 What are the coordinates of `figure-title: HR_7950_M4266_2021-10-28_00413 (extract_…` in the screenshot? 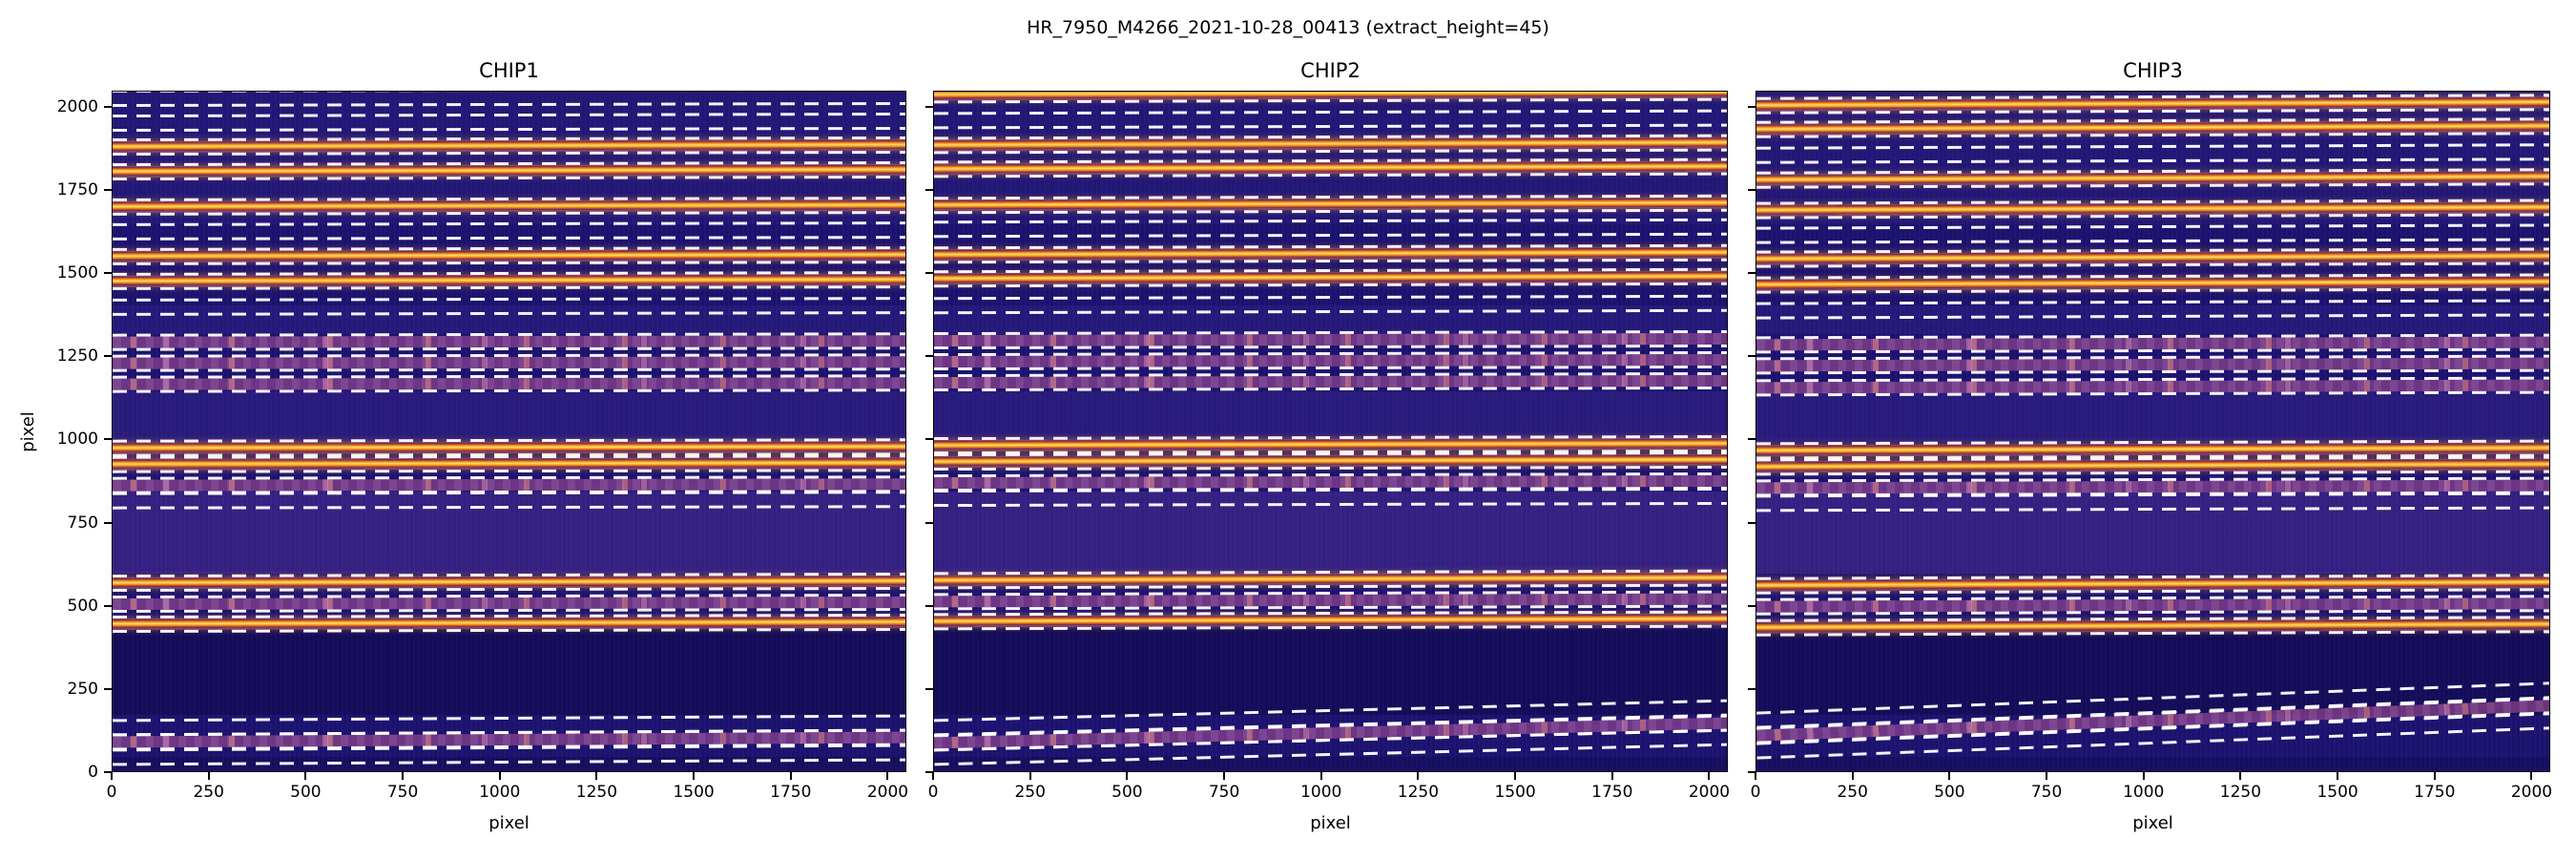 It's located at (1288, 27).